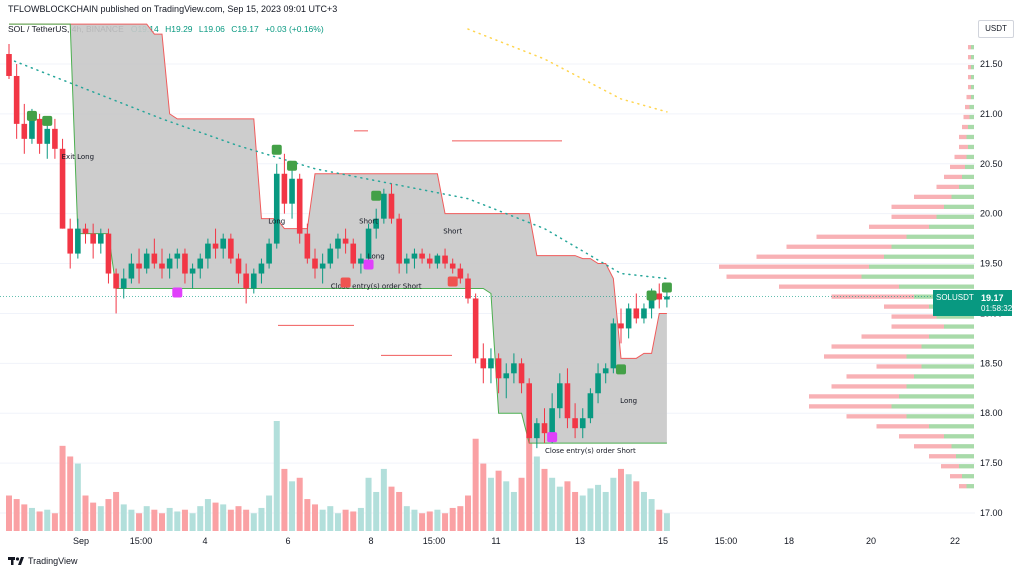 The image size is (1024, 574). What do you see at coordinates (991, 513) in the screenshot?
I see `price-tick-label: 17.00` at bounding box center [991, 513].